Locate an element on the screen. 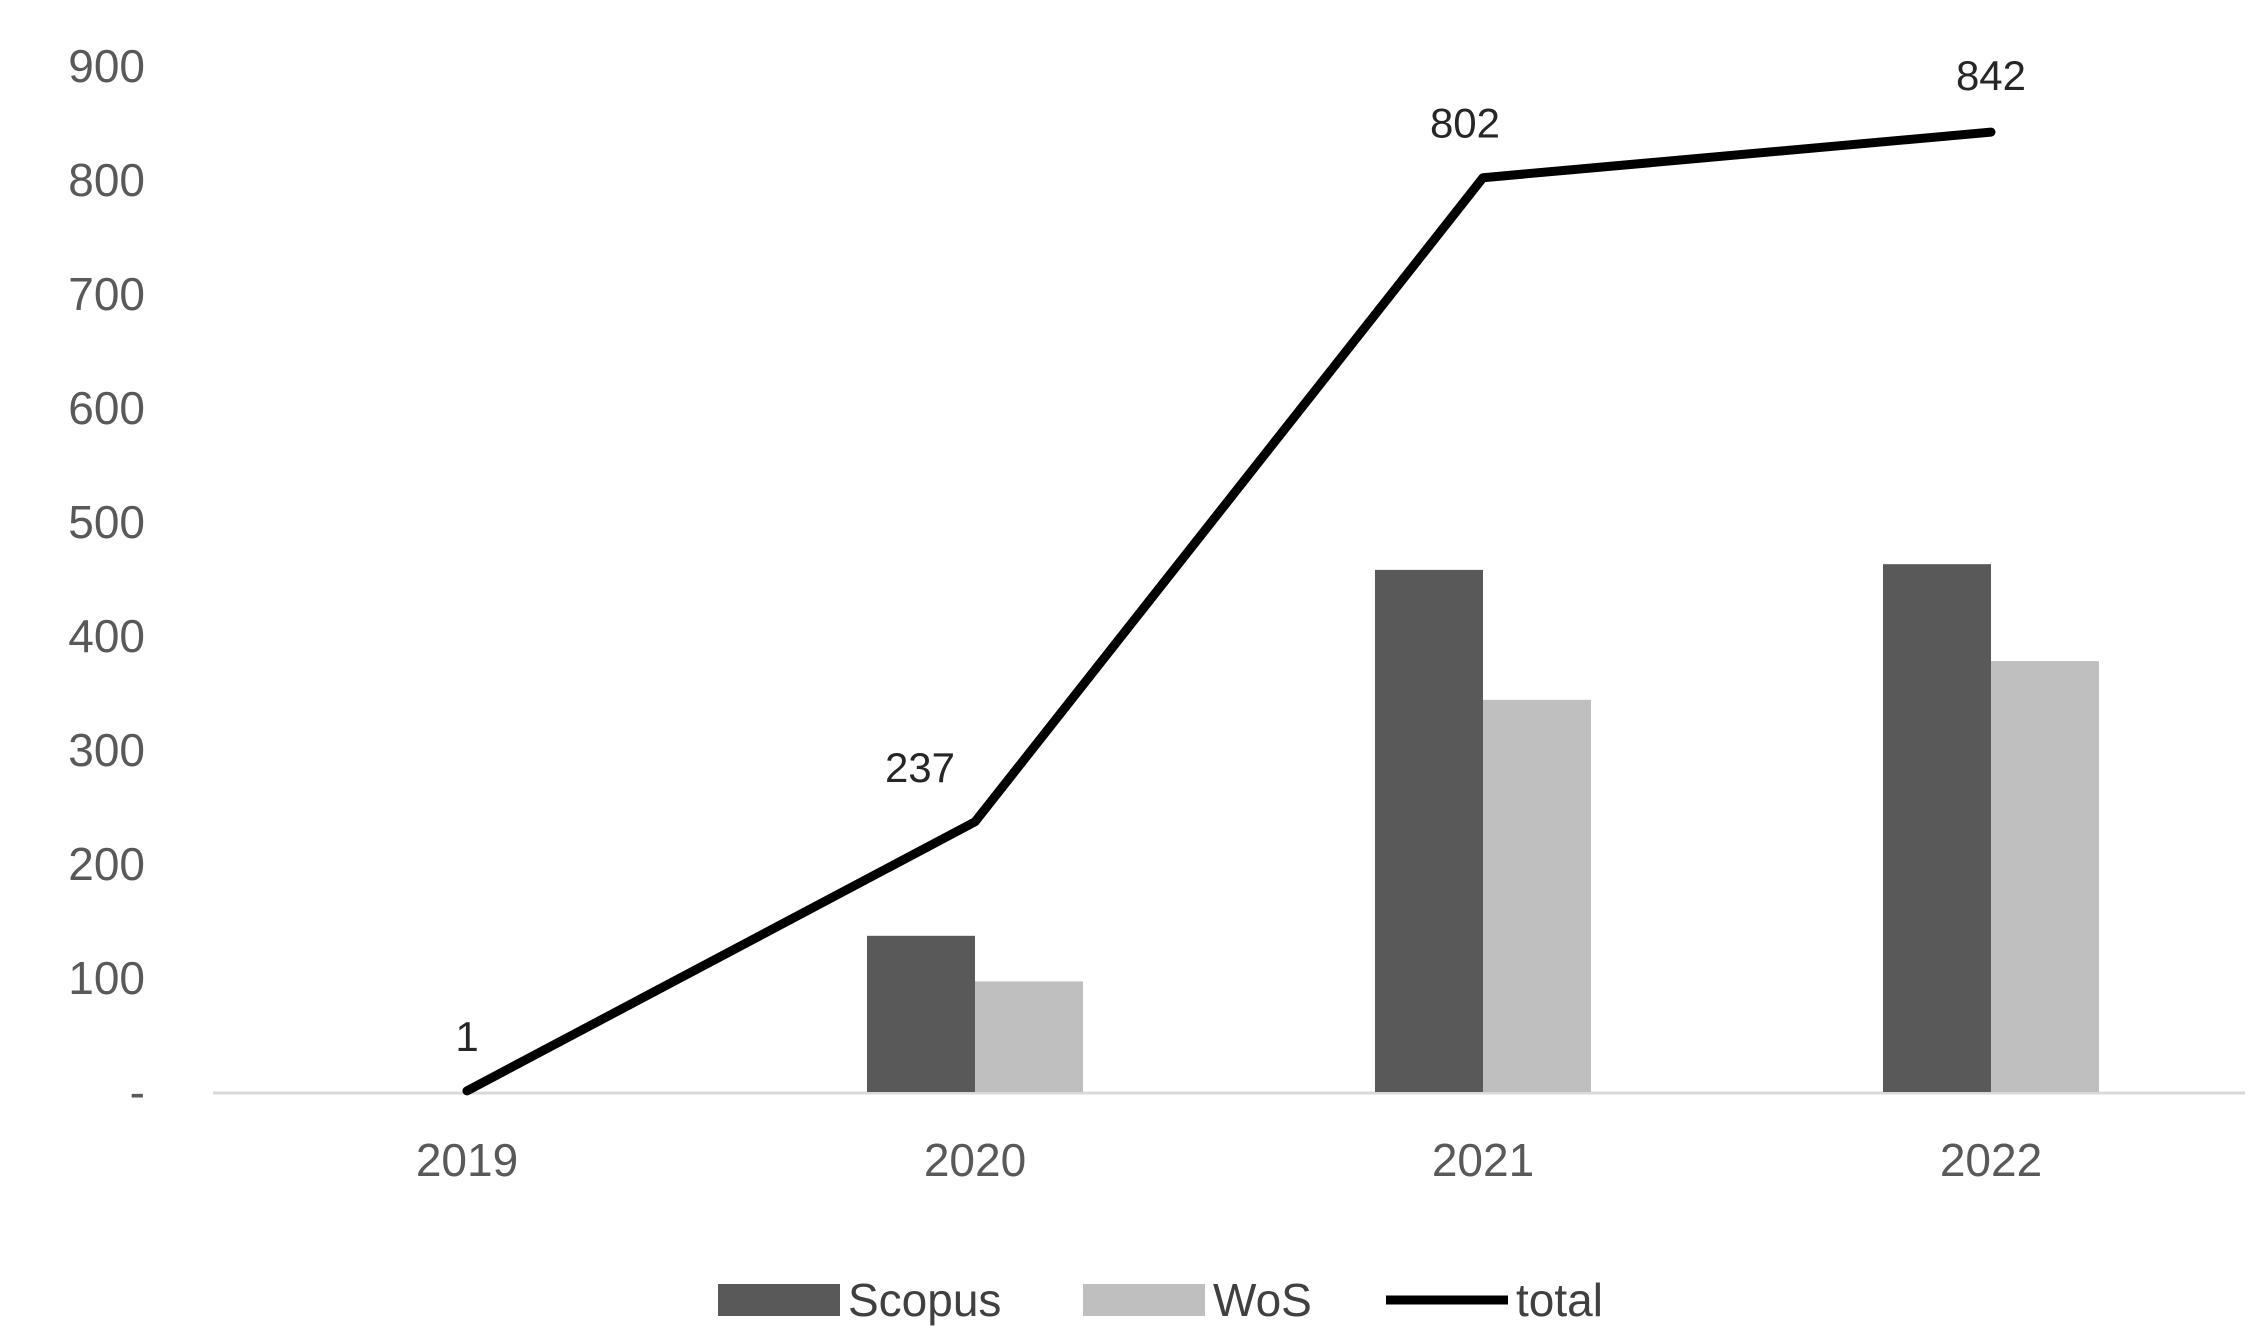  x-axis-ticks: 2019 2020 2021 2022 is located at coordinates (1229, 1160).